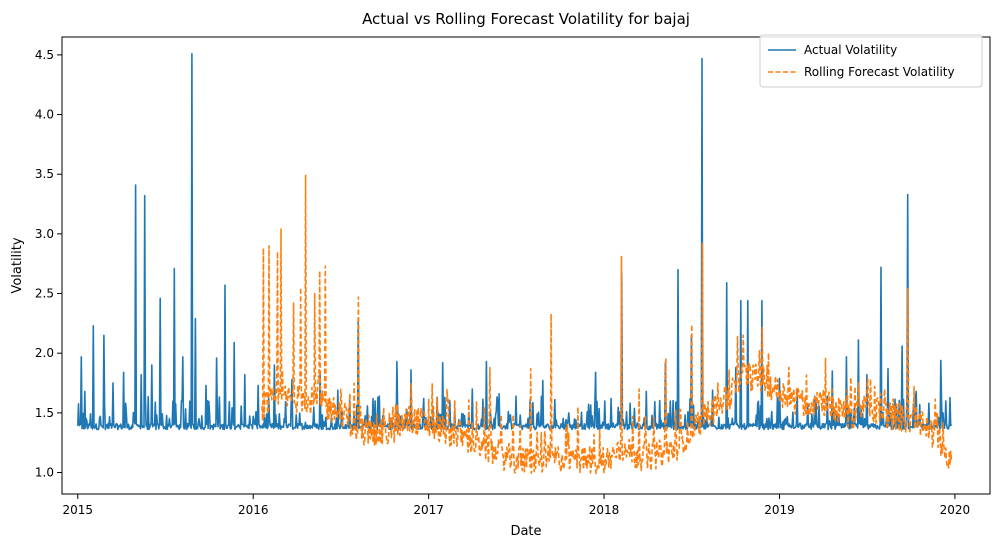  Describe the element at coordinates (17, 265) in the screenshot. I see `y-axis-title: Volatility` at that location.